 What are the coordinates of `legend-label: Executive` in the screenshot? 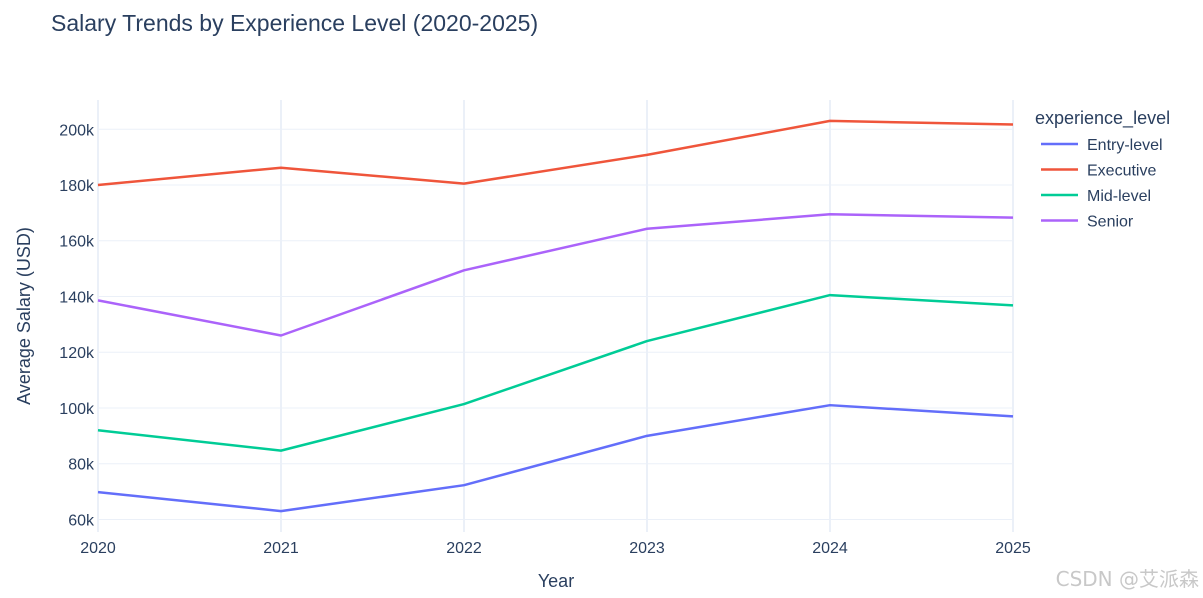 It's located at (1121, 171).